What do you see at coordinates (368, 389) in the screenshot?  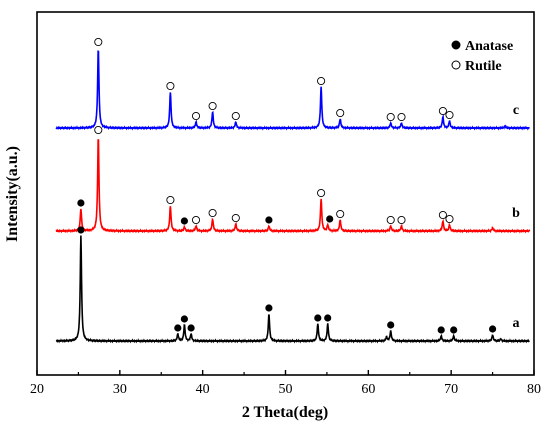 I see `x-tick-label: 60` at bounding box center [368, 389].